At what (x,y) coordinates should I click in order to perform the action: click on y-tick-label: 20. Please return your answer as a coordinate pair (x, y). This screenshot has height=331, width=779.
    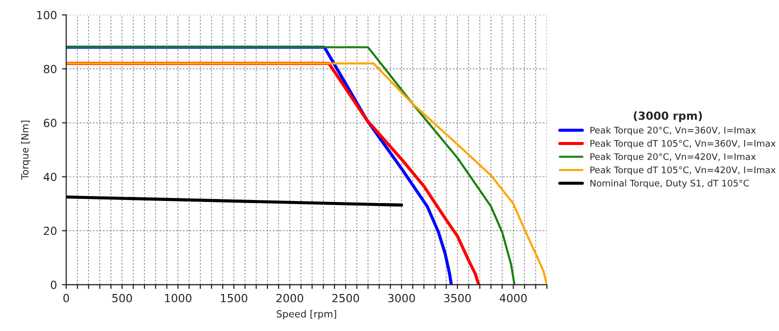
    Looking at the image, I should click on (50, 231).